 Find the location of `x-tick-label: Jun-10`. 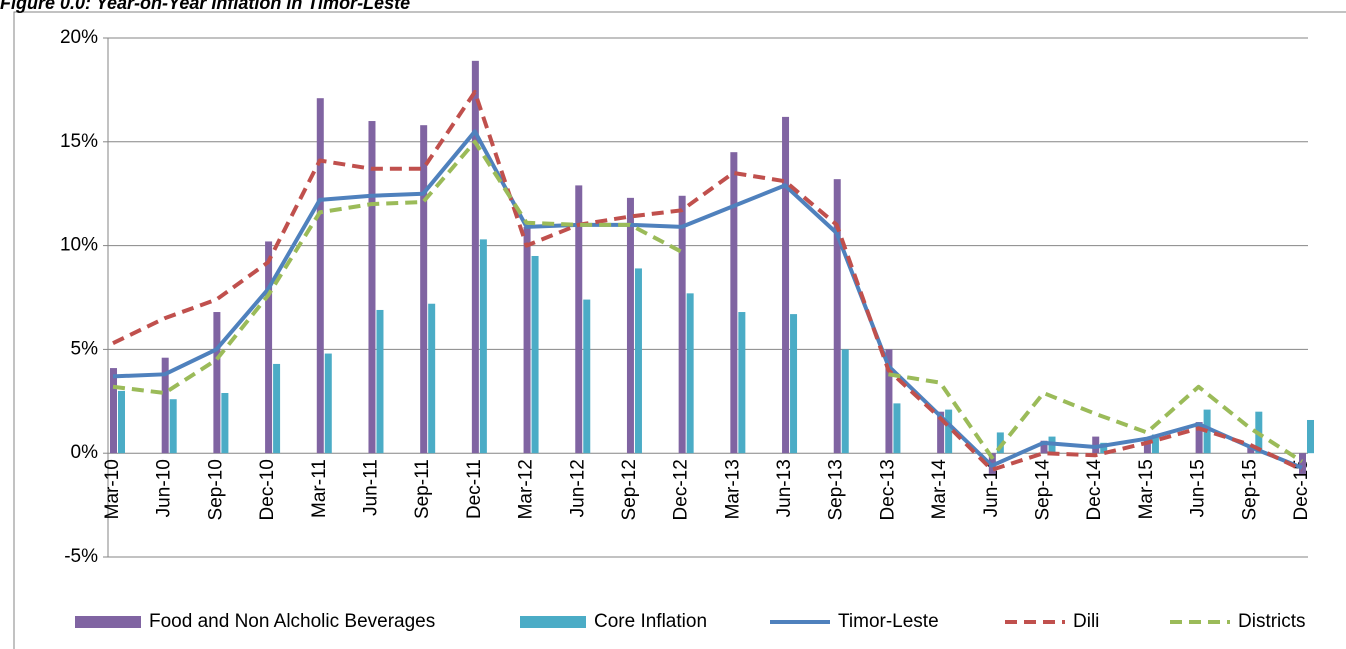

x-tick-label: Jun-10 is located at coordinates (164, 488).